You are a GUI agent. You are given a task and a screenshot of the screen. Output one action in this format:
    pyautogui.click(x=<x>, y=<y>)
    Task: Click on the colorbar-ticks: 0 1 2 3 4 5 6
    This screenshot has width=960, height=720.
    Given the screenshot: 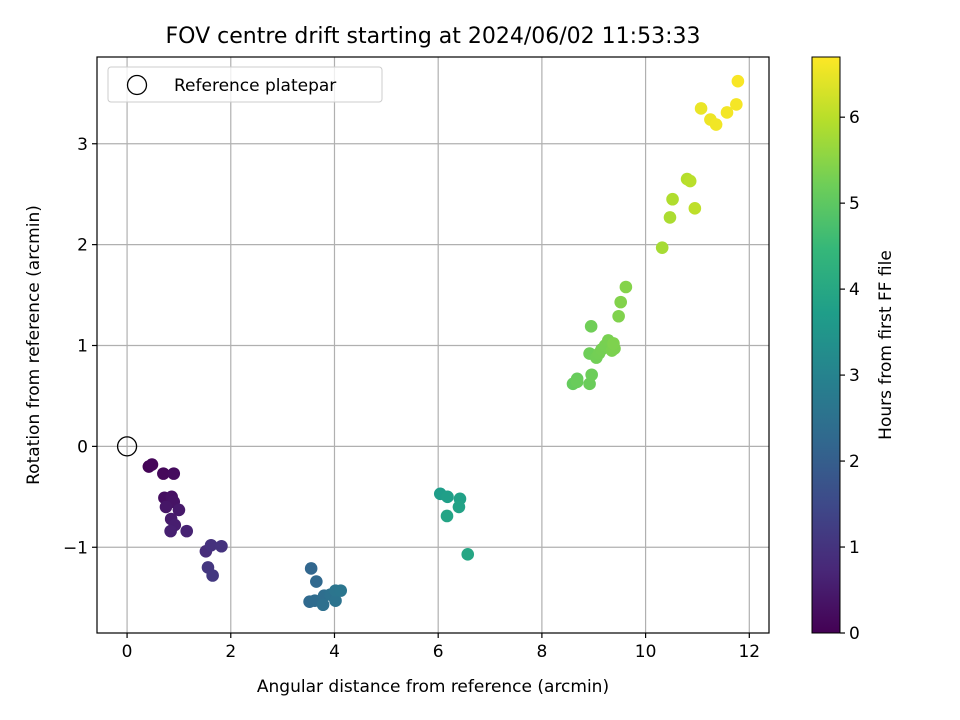 What is the action you would take?
    pyautogui.click(x=850, y=376)
    